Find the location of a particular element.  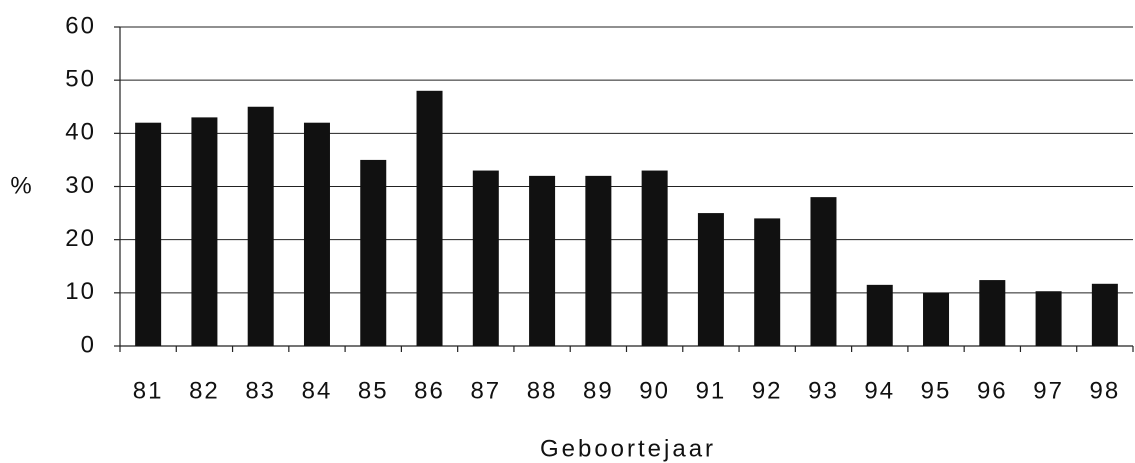

x-tick-label: 85 is located at coordinates (373, 390).